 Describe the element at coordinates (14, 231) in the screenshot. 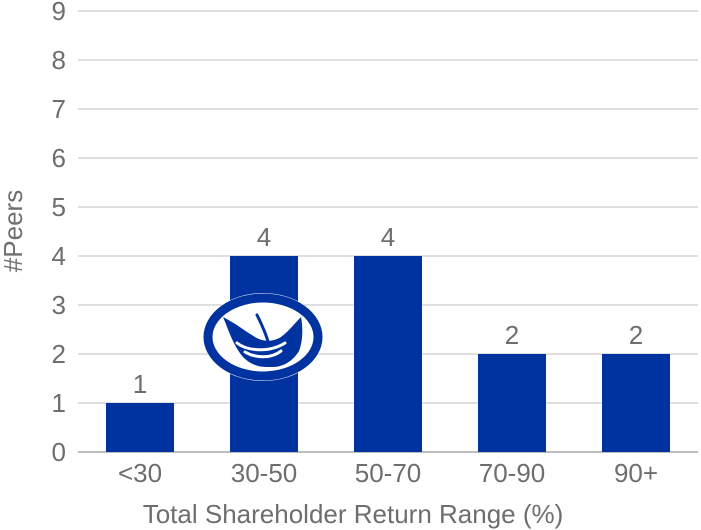

I see `y-axis-title: #Peers` at that location.